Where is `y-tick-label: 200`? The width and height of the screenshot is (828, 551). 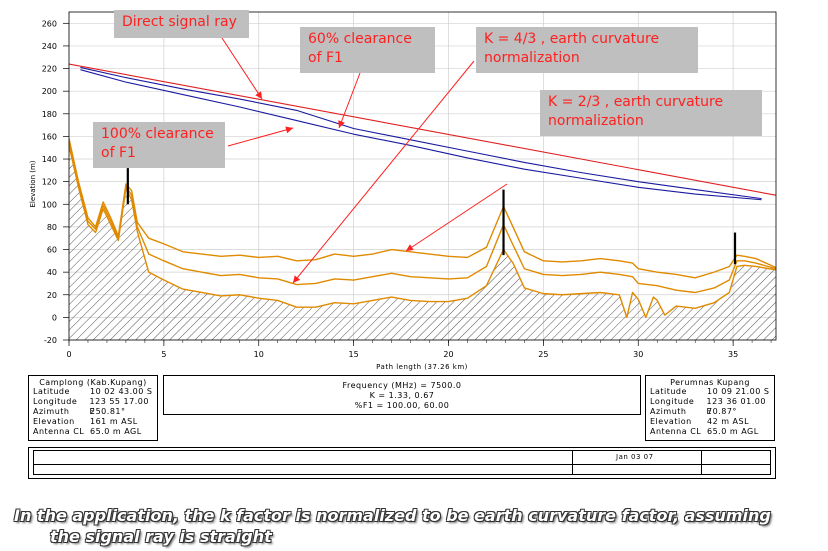 y-tick-label: 200 is located at coordinates (49, 91).